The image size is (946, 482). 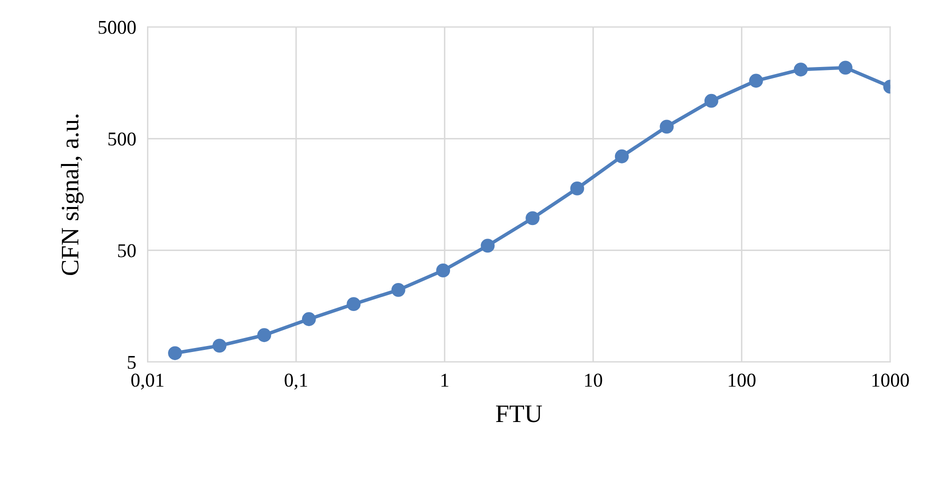 I want to click on y-tick-label: 5000, so click(x=117, y=27).